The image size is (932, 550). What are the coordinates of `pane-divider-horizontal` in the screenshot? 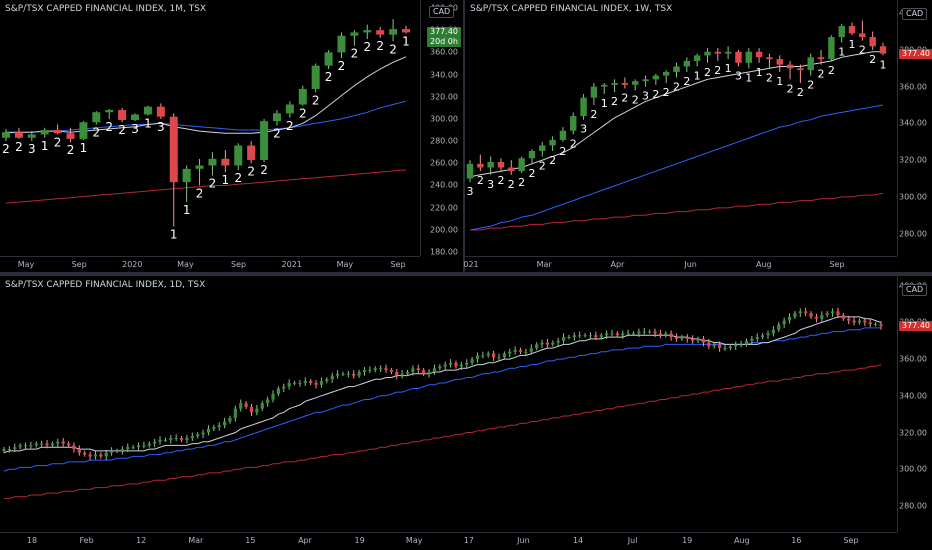 It's located at (466, 274).